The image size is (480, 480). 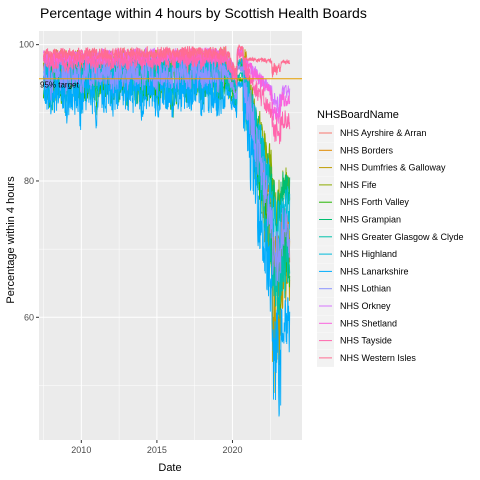 What do you see at coordinates (358, 115) in the screenshot?
I see `legend-title: NHSBoardName` at bounding box center [358, 115].